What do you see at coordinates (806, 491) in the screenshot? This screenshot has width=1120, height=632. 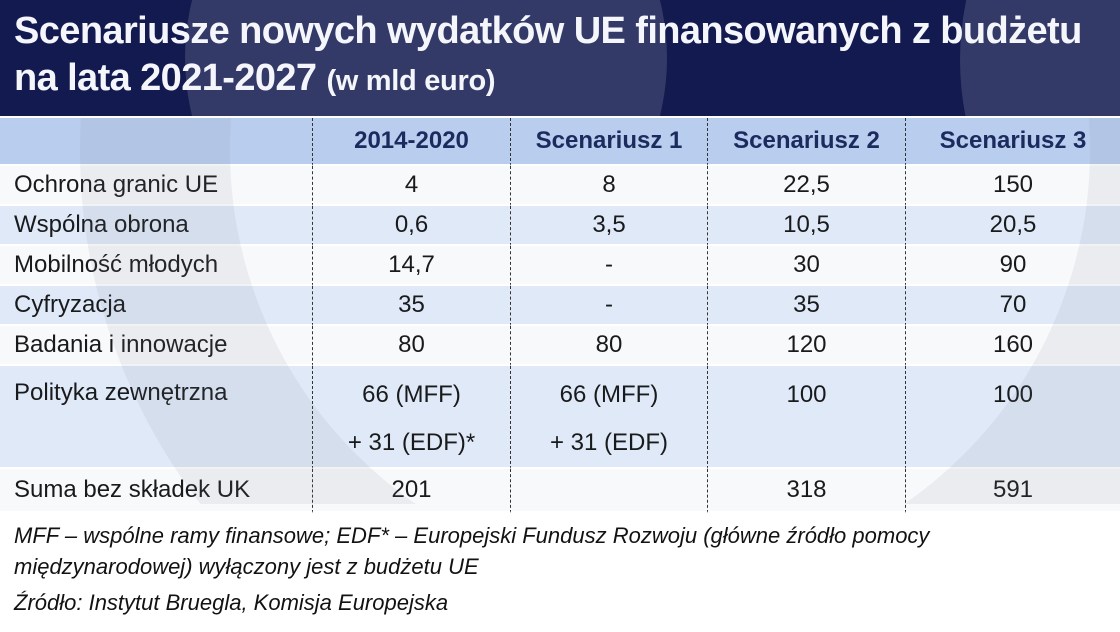 I see `table-cell: 318` at bounding box center [806, 491].